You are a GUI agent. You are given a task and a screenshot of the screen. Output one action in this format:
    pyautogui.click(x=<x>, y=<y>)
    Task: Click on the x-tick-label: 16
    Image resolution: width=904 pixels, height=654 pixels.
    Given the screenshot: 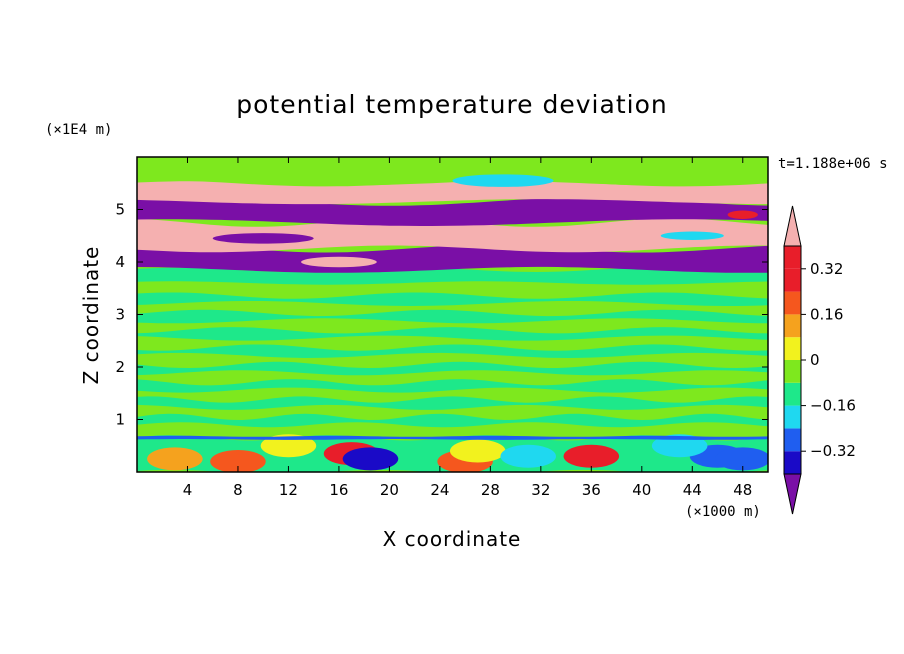 What is the action you would take?
    pyautogui.click(x=338, y=490)
    